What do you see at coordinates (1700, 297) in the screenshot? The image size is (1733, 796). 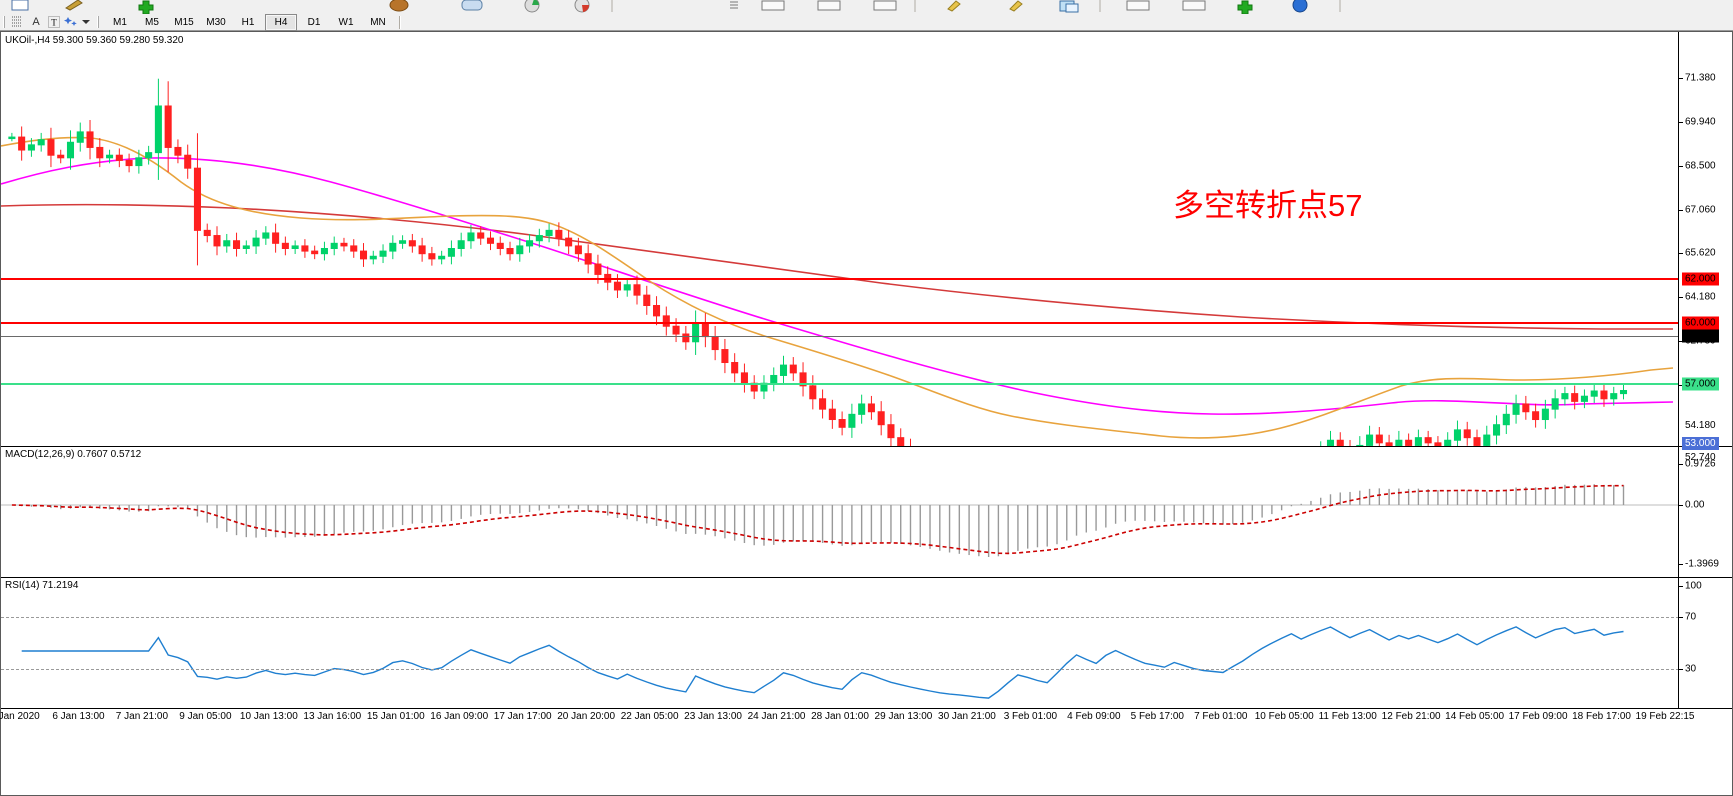 I see `price-tick-label: 64.180` at bounding box center [1700, 297].